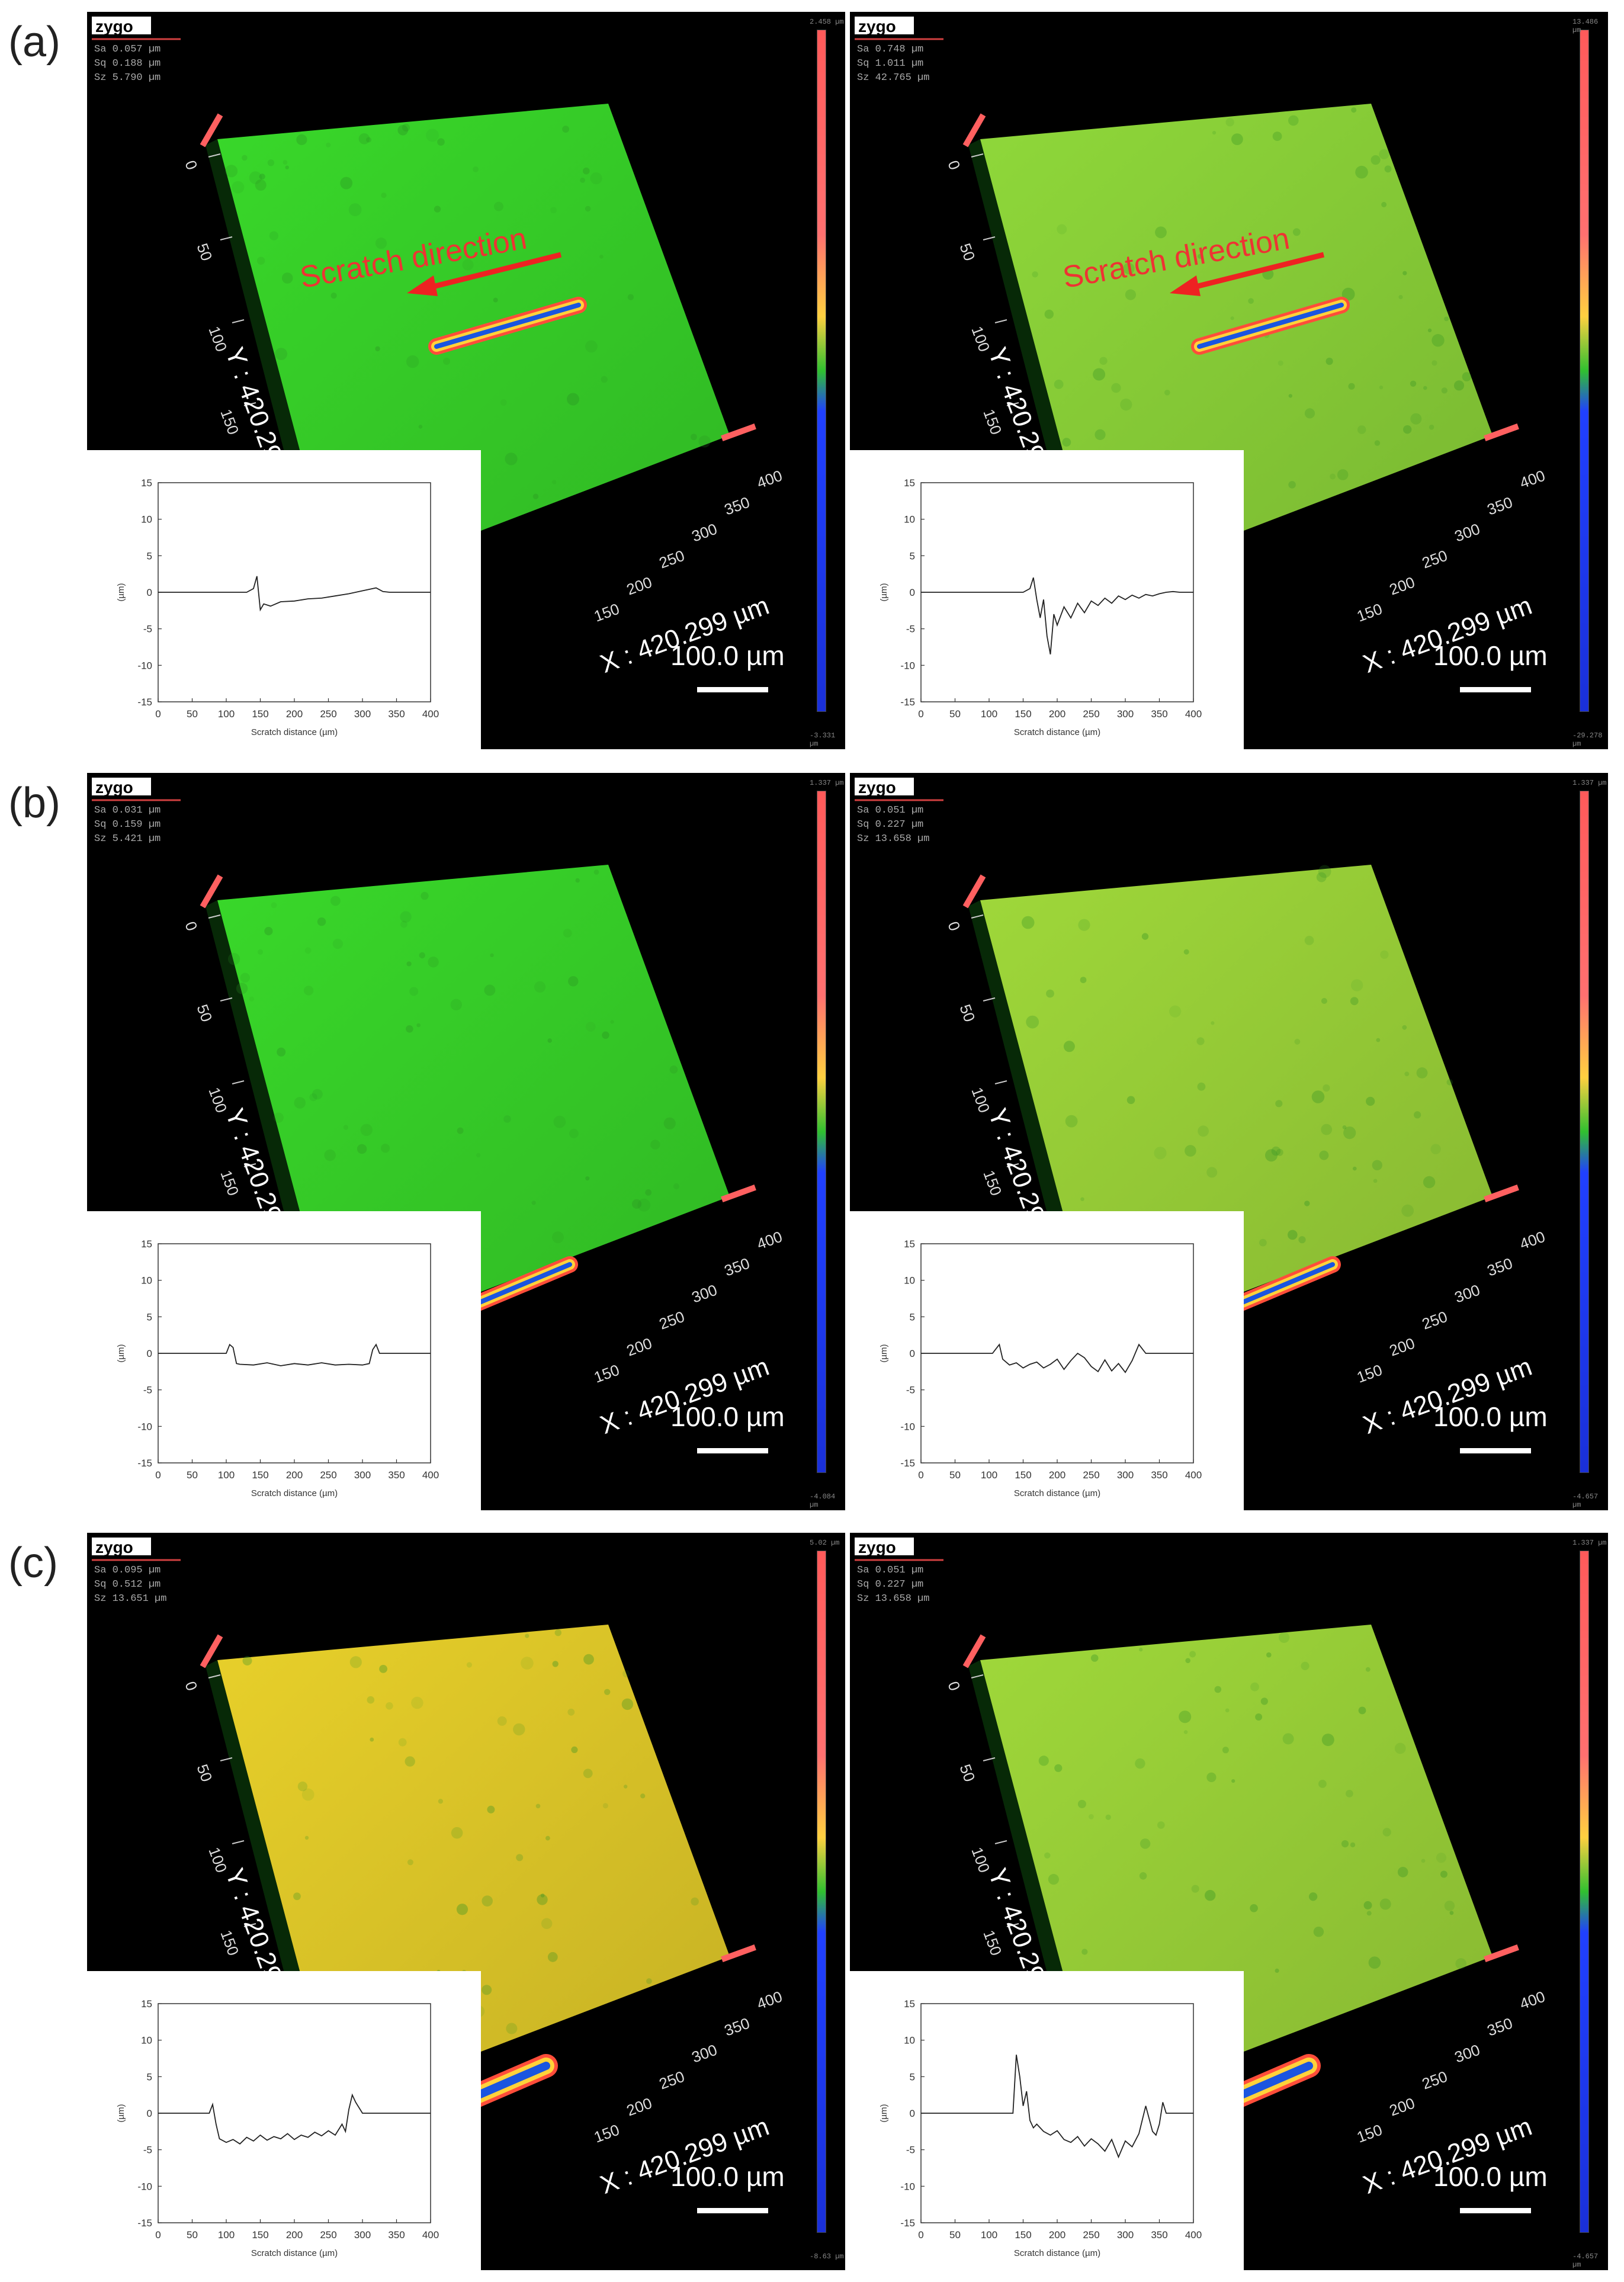  Describe the element at coordinates (910, 1390) in the screenshot. I see `y-tick-label: -5` at that location.